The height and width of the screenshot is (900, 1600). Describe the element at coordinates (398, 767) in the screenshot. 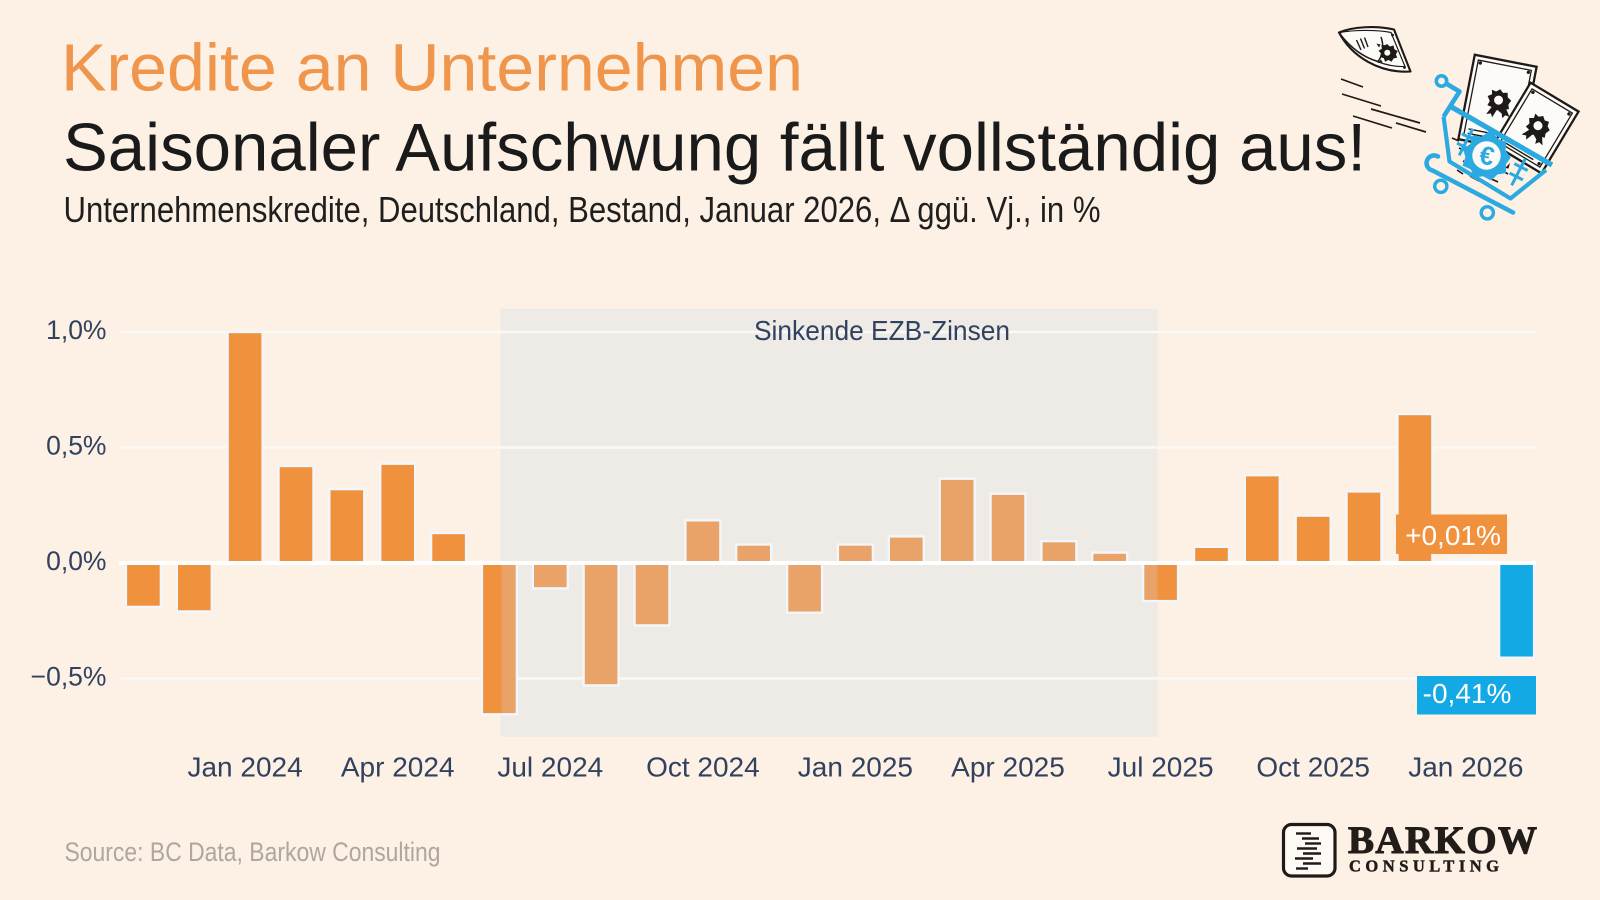

I see `svg-text: Apr 2024` at that location.